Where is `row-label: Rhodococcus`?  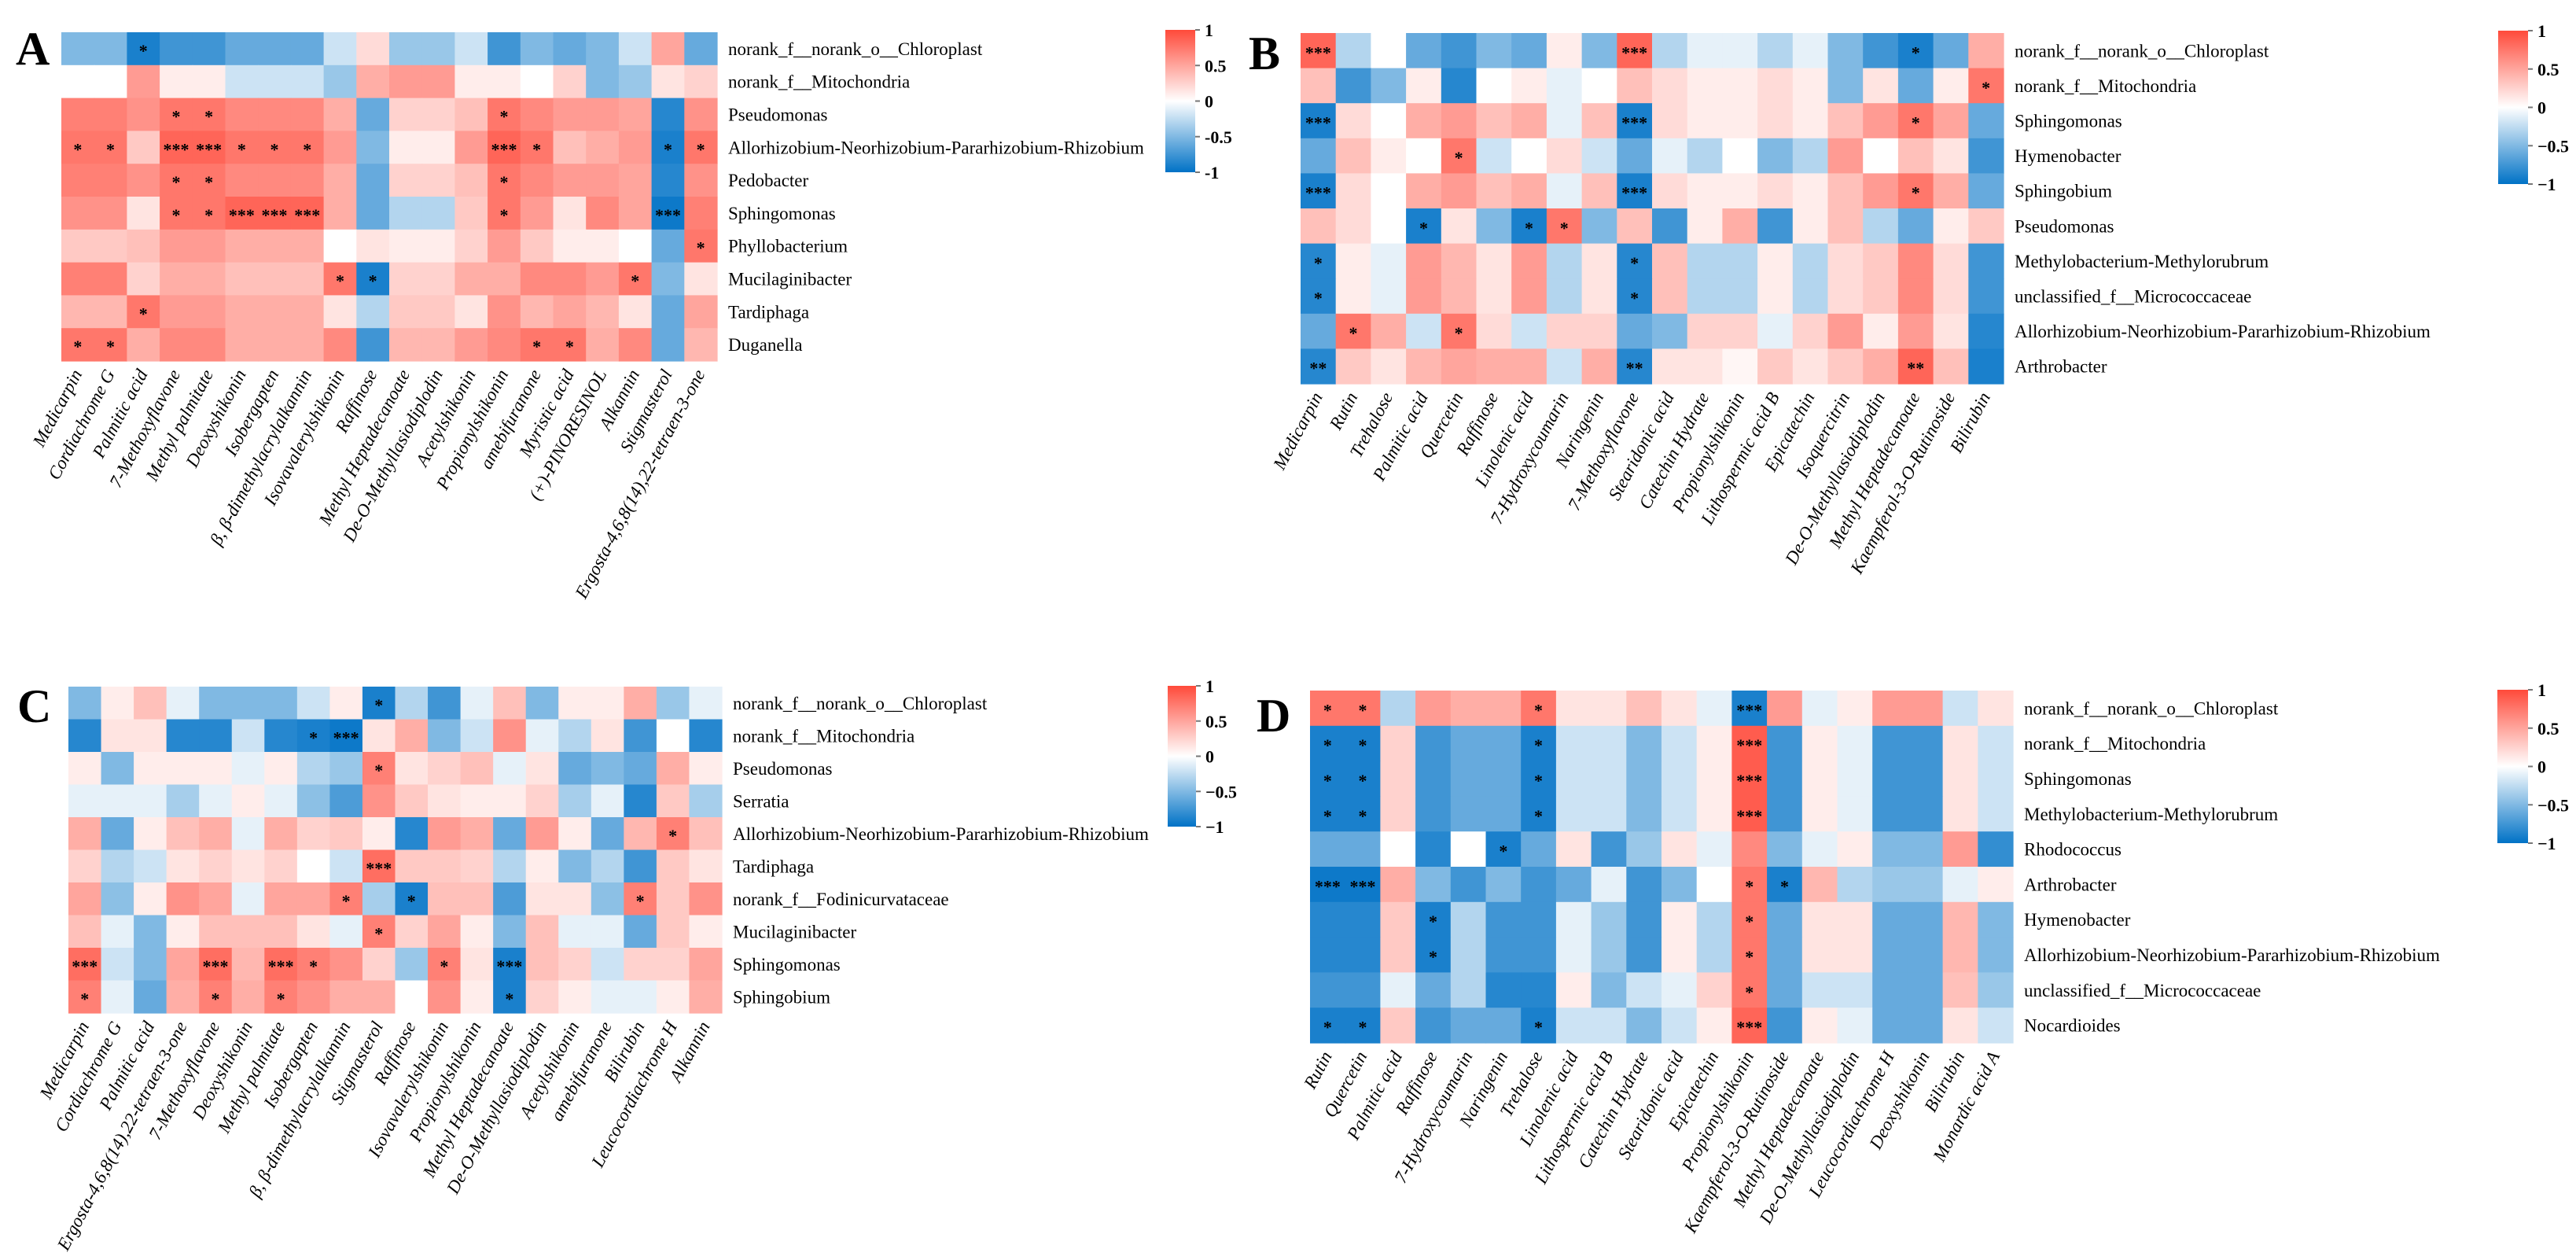 row-label: Rhodococcus is located at coordinates (2073, 850).